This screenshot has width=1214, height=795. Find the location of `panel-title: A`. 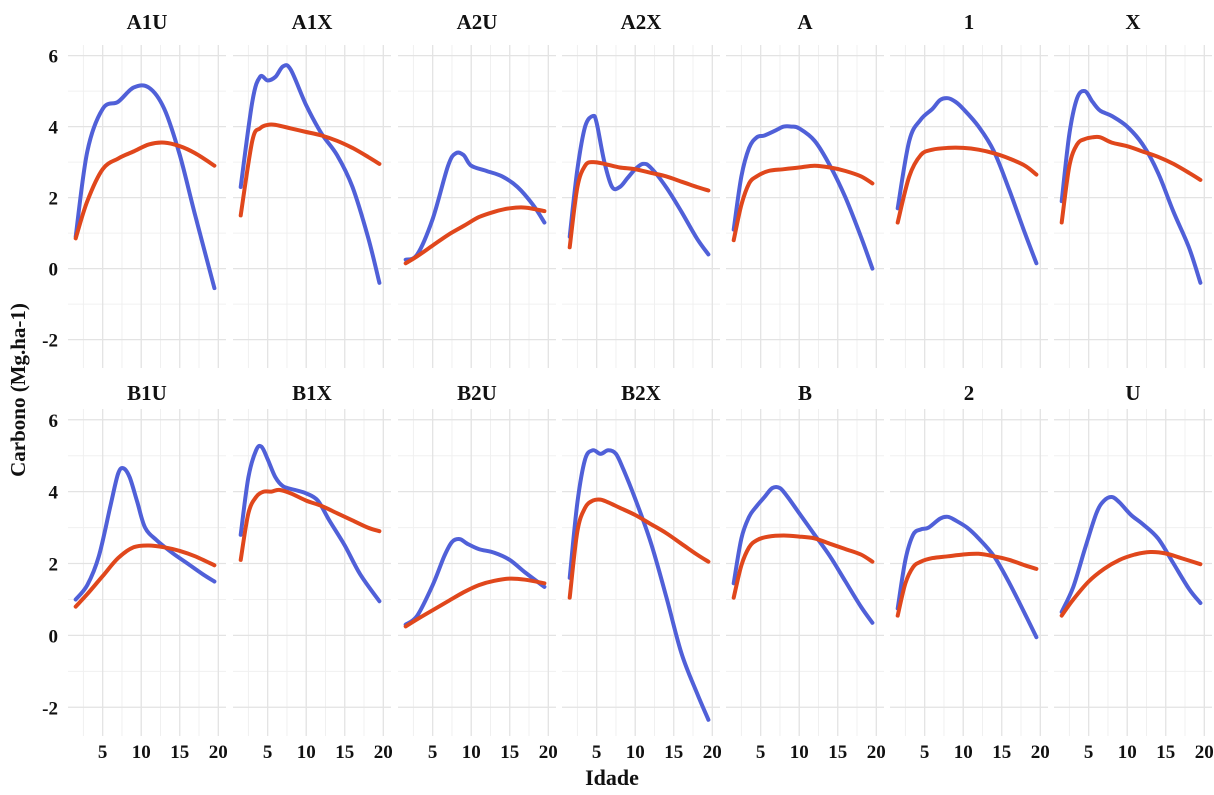

panel-title: A is located at coordinates (805, 22).